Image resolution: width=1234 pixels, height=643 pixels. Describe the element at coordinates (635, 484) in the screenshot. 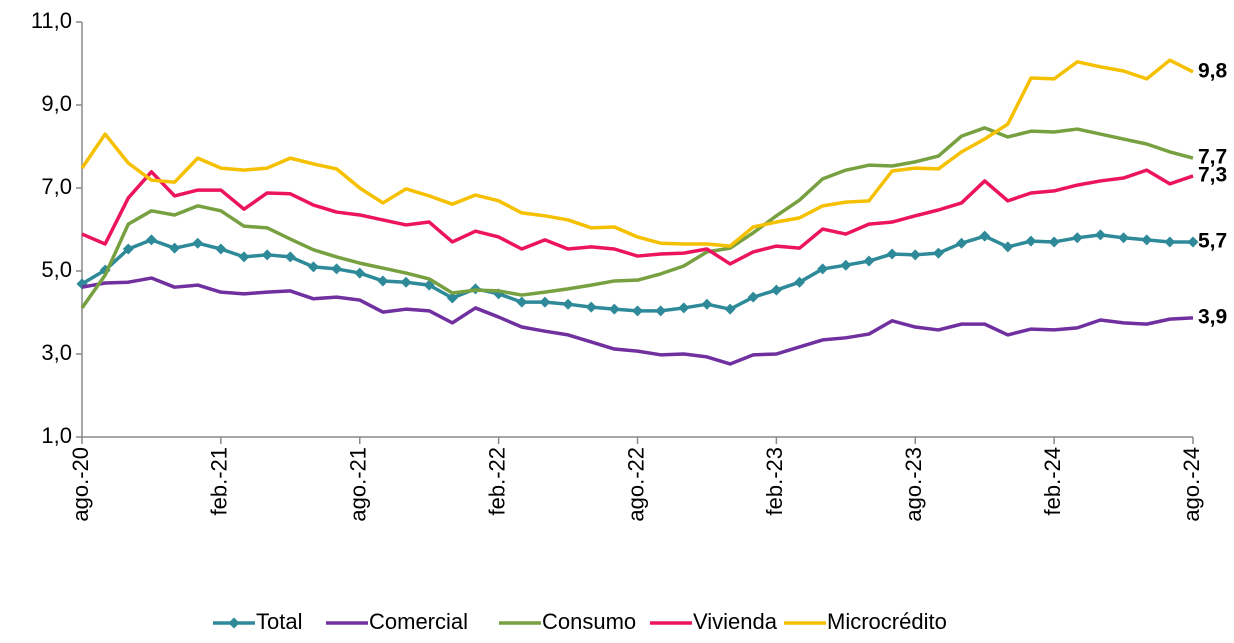

I see `x-tick-label: ago.-22` at that location.